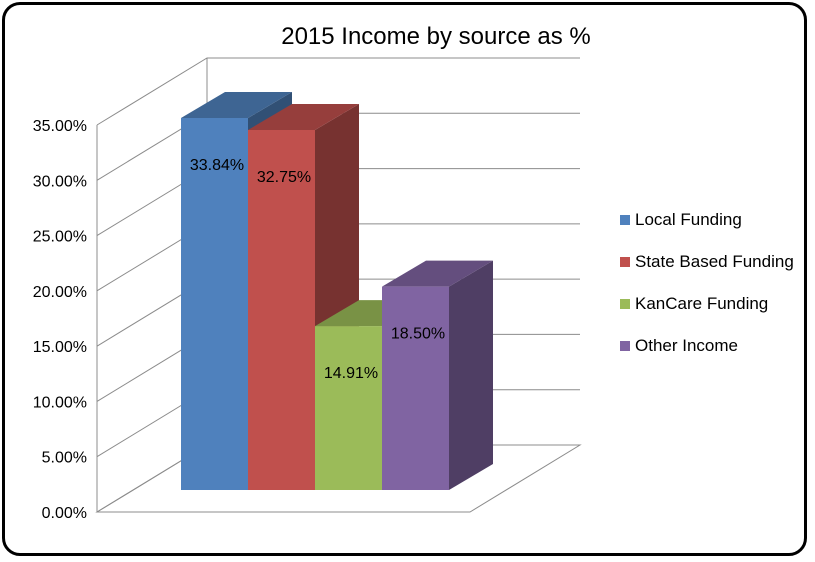 The height and width of the screenshot is (562, 815). Describe the element at coordinates (284, 177) in the screenshot. I see `data-label: 32.75%` at that location.